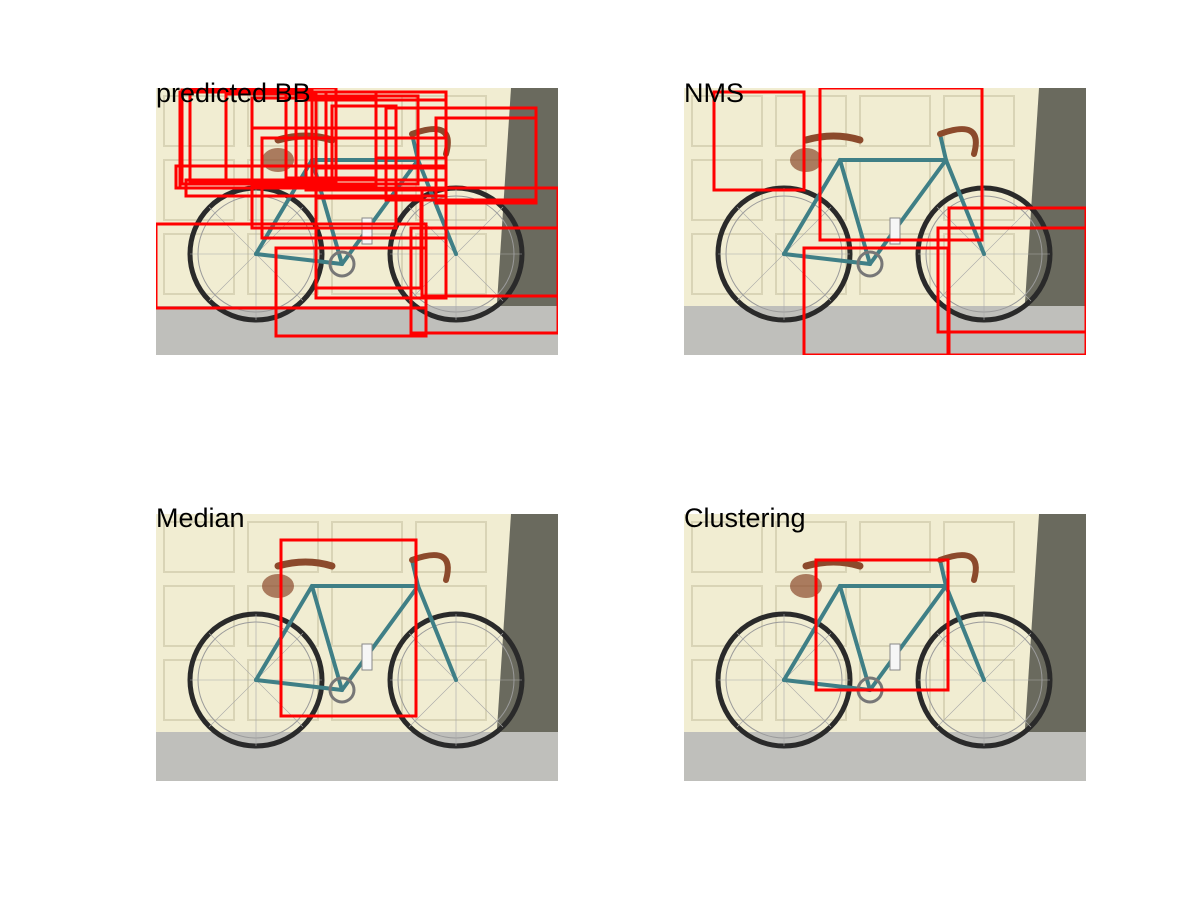 Image resolution: width=1200 pixels, height=900 pixels. Describe the element at coordinates (714, 93) in the screenshot. I see `panel-title: NMS` at that location.